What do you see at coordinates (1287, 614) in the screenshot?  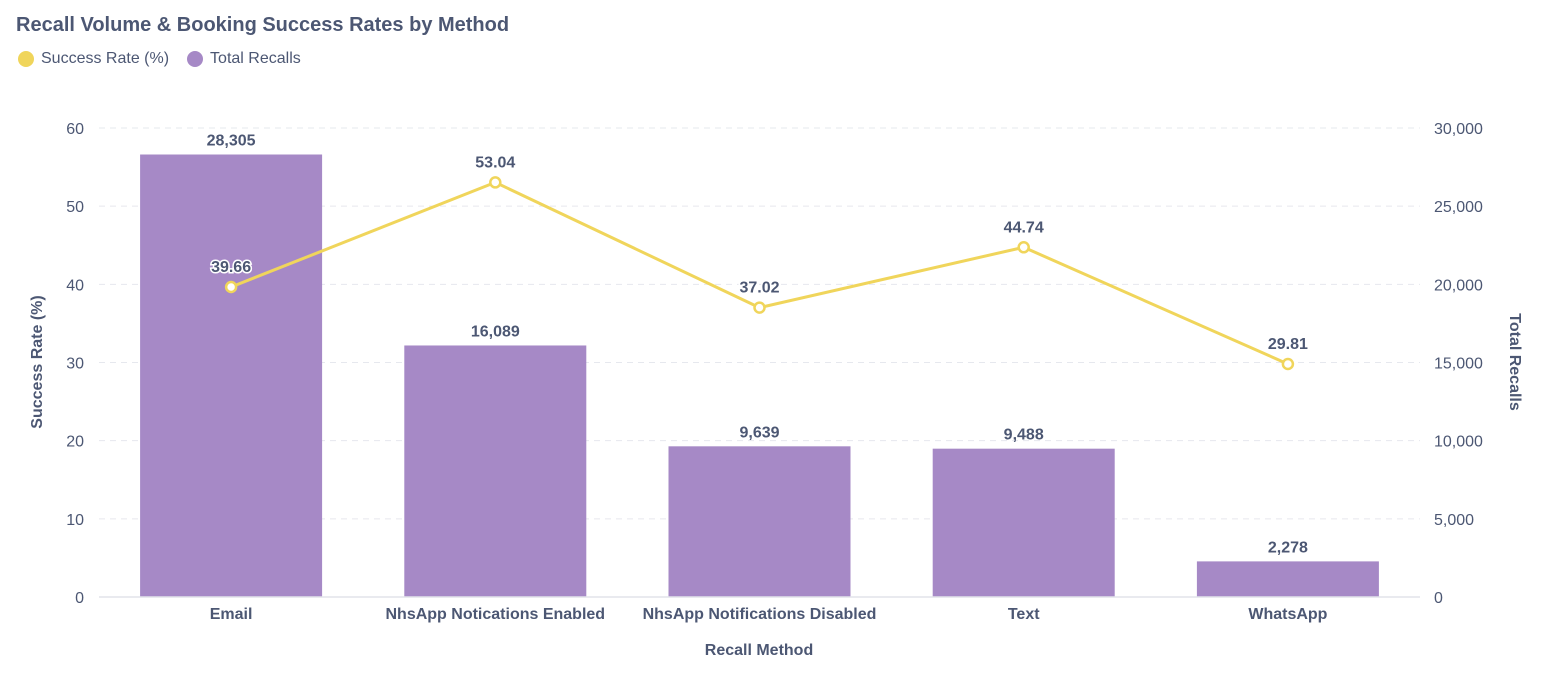 I see `x-tick-label: WhatsApp` at bounding box center [1287, 614].